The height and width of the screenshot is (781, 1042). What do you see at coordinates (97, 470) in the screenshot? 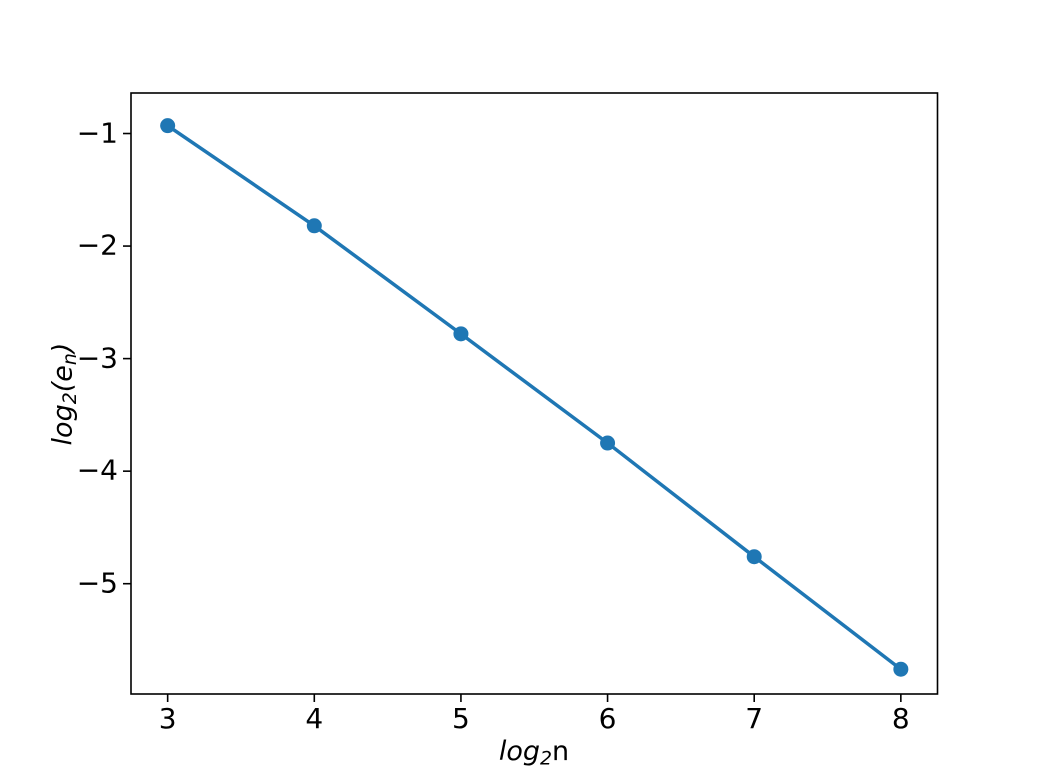
I see `y-tick-label: −4` at bounding box center [97, 470].